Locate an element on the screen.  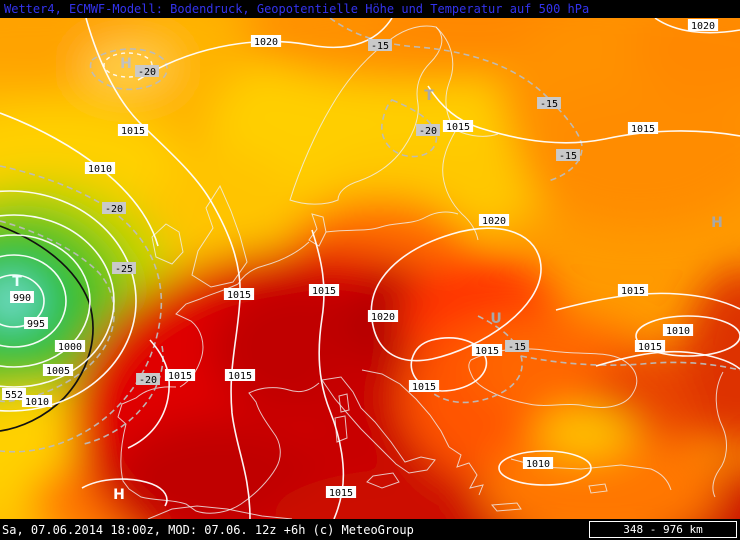
temp-contour-minus20-nw is located at coordinates (128, 69).